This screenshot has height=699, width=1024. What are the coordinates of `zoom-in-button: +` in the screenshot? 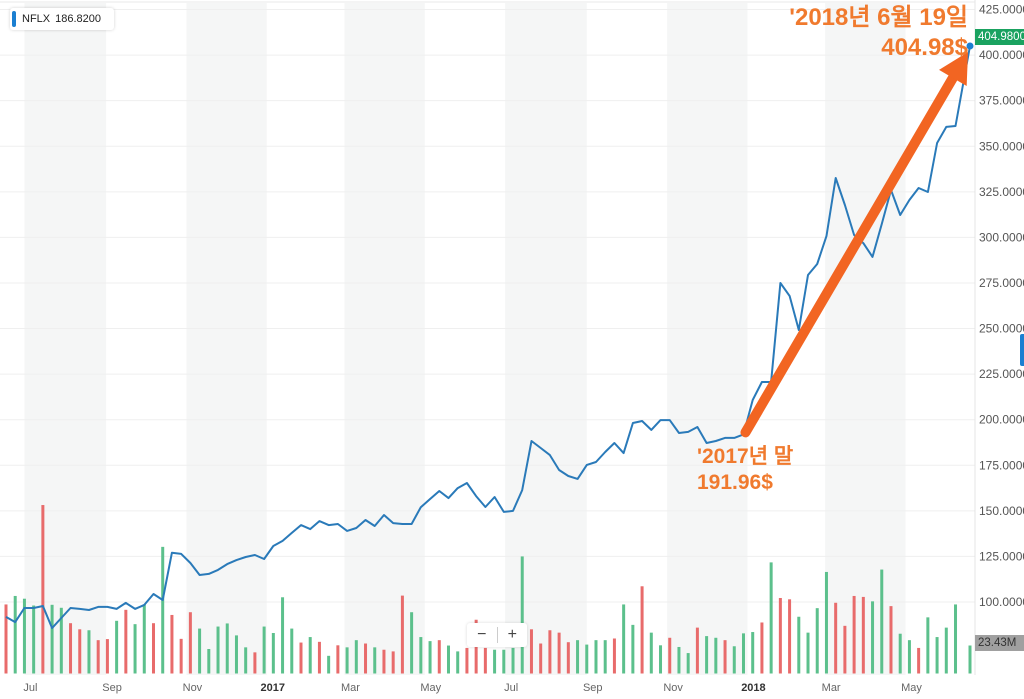 It's located at (512, 634).